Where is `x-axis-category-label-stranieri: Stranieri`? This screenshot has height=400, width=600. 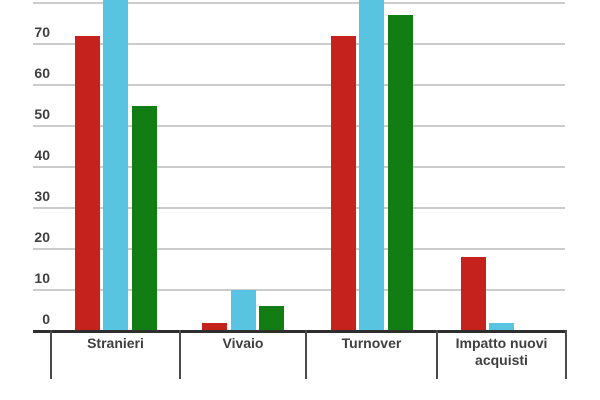 x-axis-category-label-stranieri: Stranieri is located at coordinates (115, 343).